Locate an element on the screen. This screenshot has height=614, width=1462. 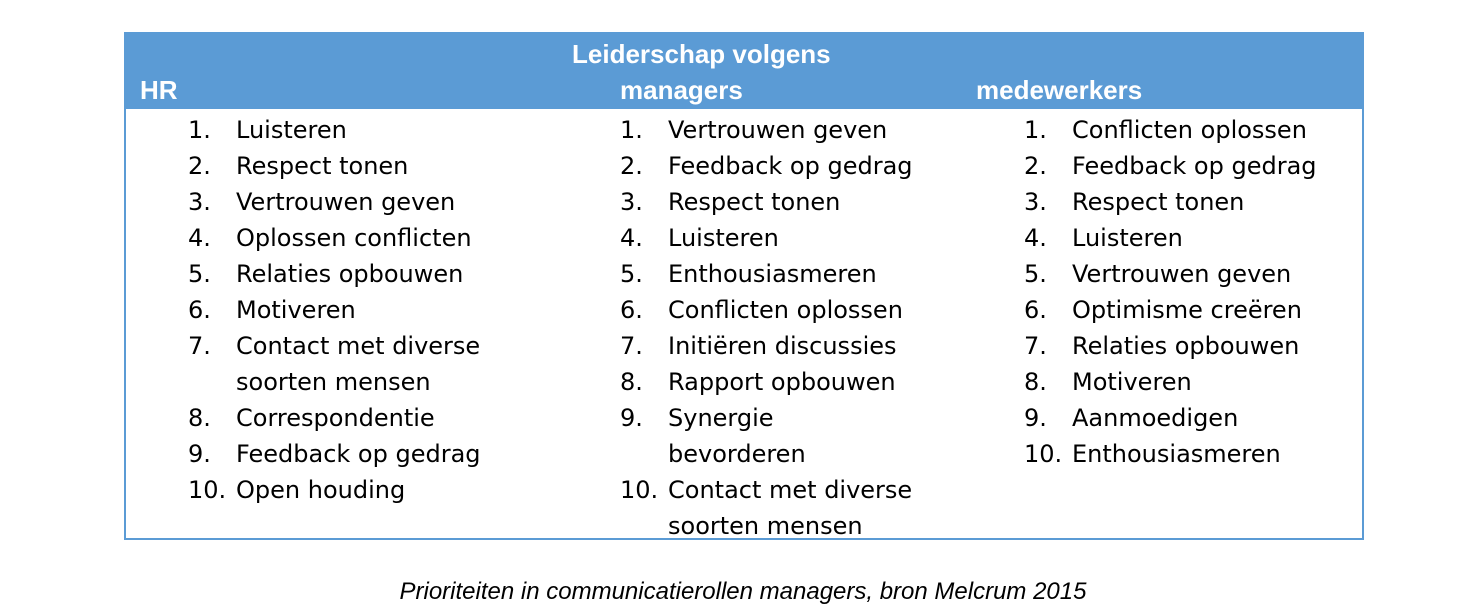
list-item: 5. Relaties opbouwen is located at coordinates (337, 274).